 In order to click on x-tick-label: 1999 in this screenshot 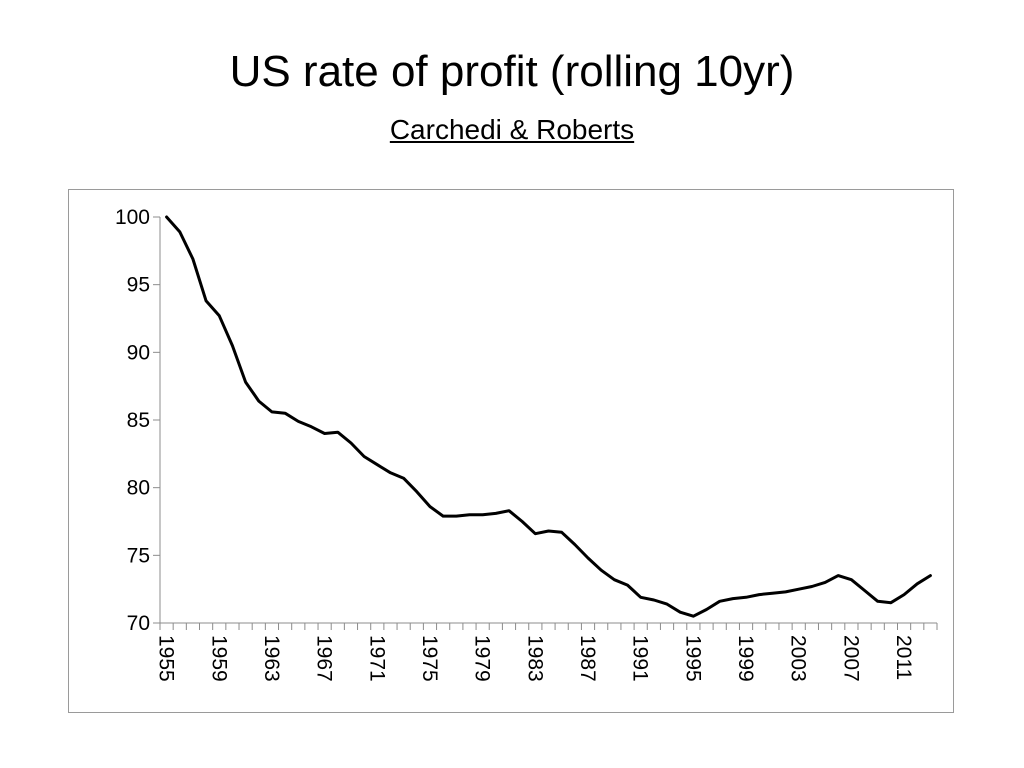, I will do `click(745, 658)`.